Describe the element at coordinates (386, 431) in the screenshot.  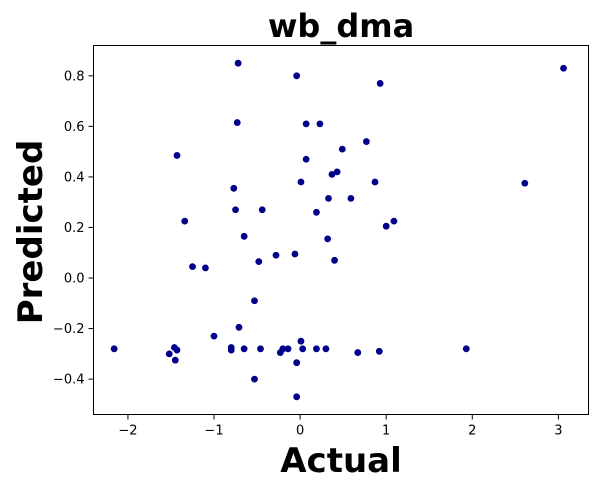
I see `x-tick-label: 1` at that location.